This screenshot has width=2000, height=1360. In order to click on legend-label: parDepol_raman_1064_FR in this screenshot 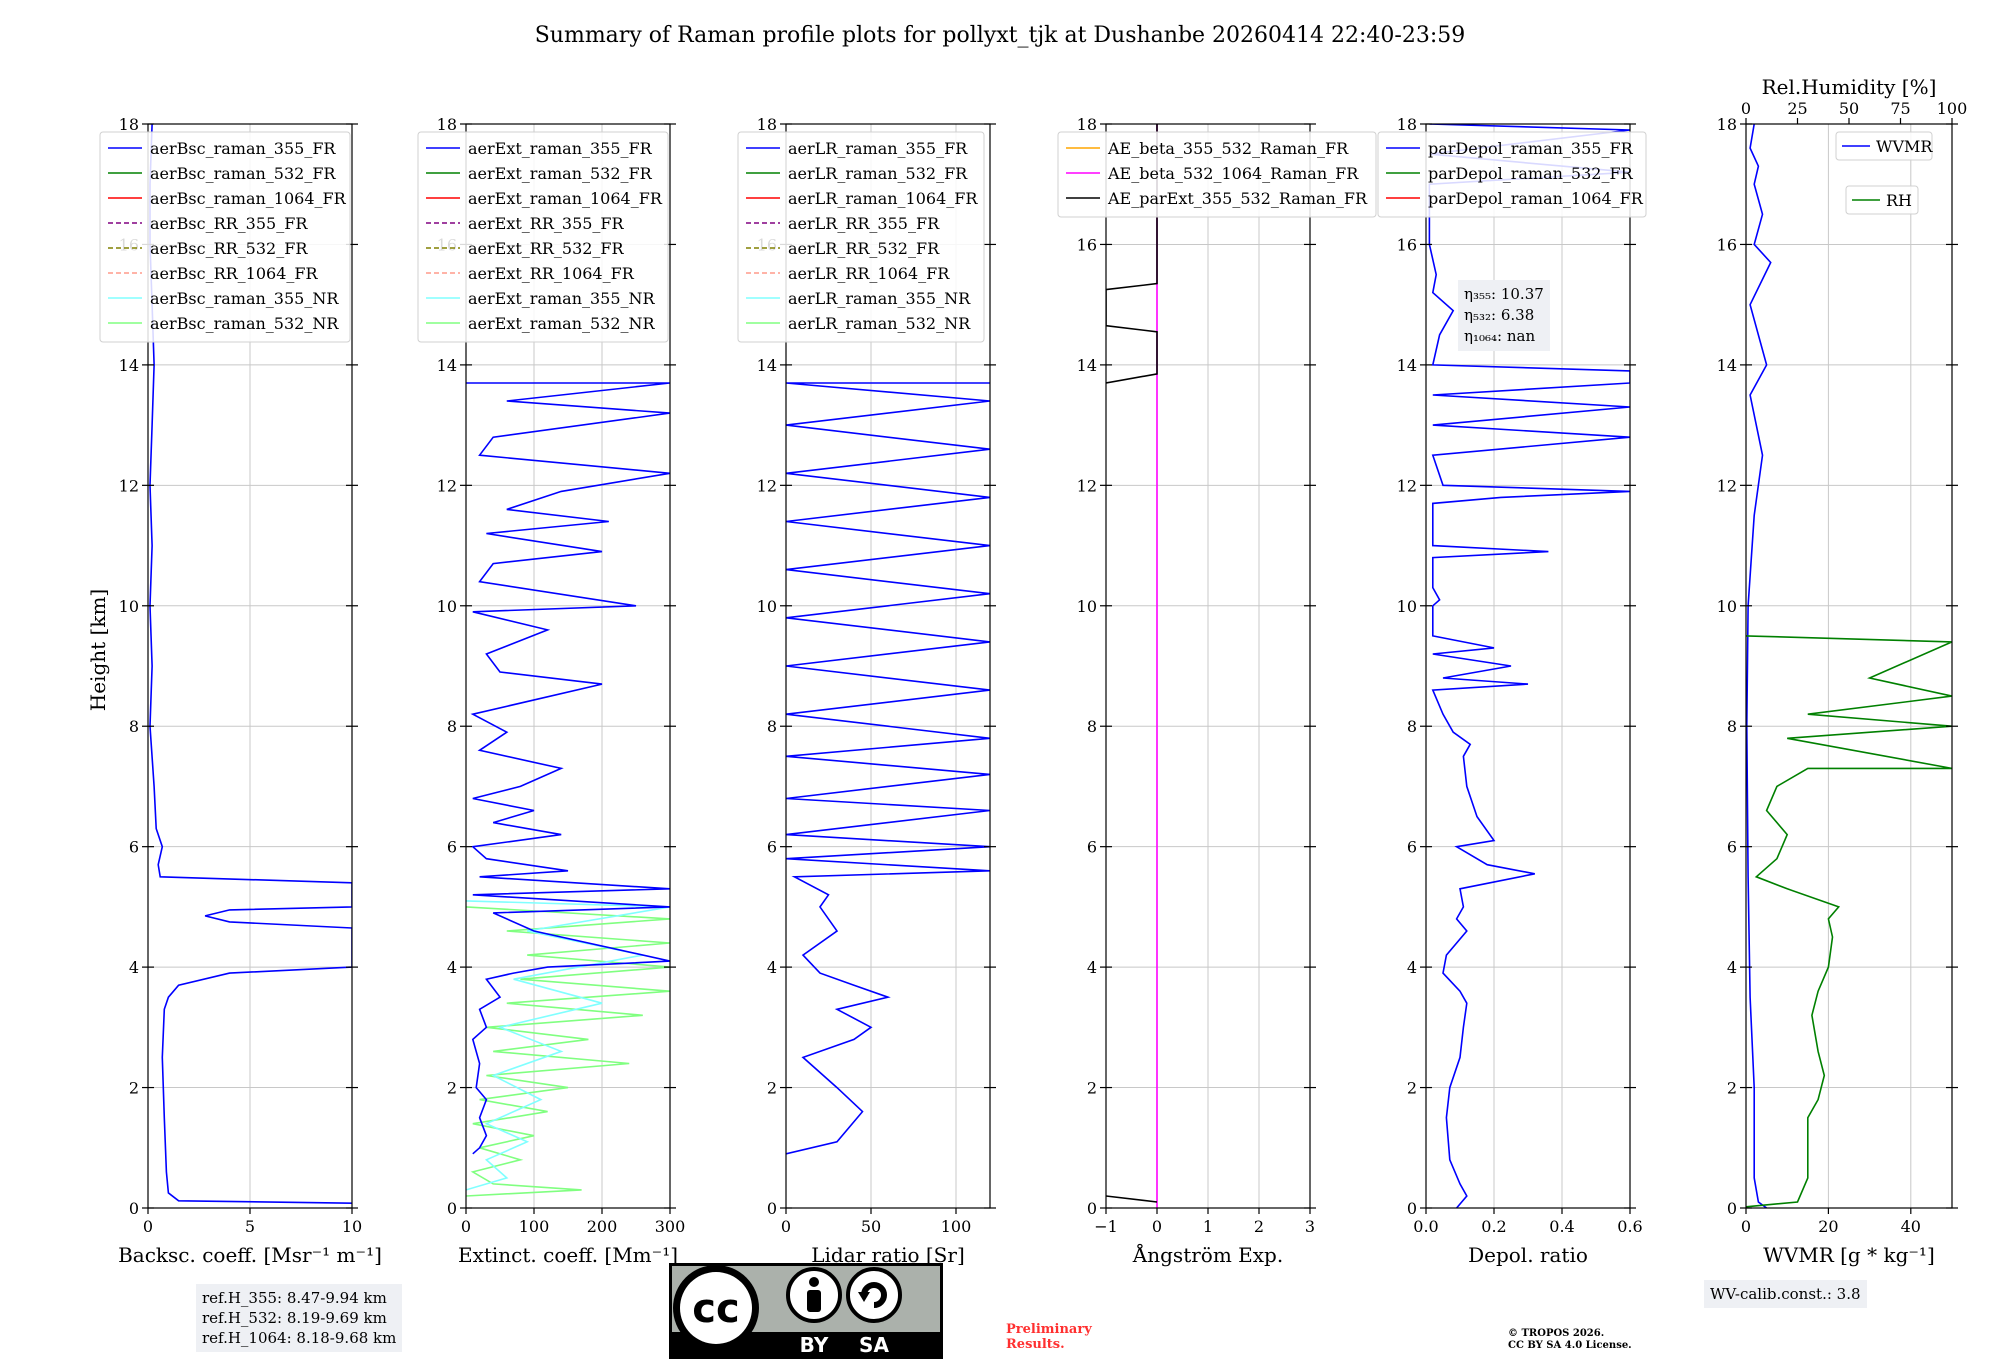, I will do `click(1536, 198)`.